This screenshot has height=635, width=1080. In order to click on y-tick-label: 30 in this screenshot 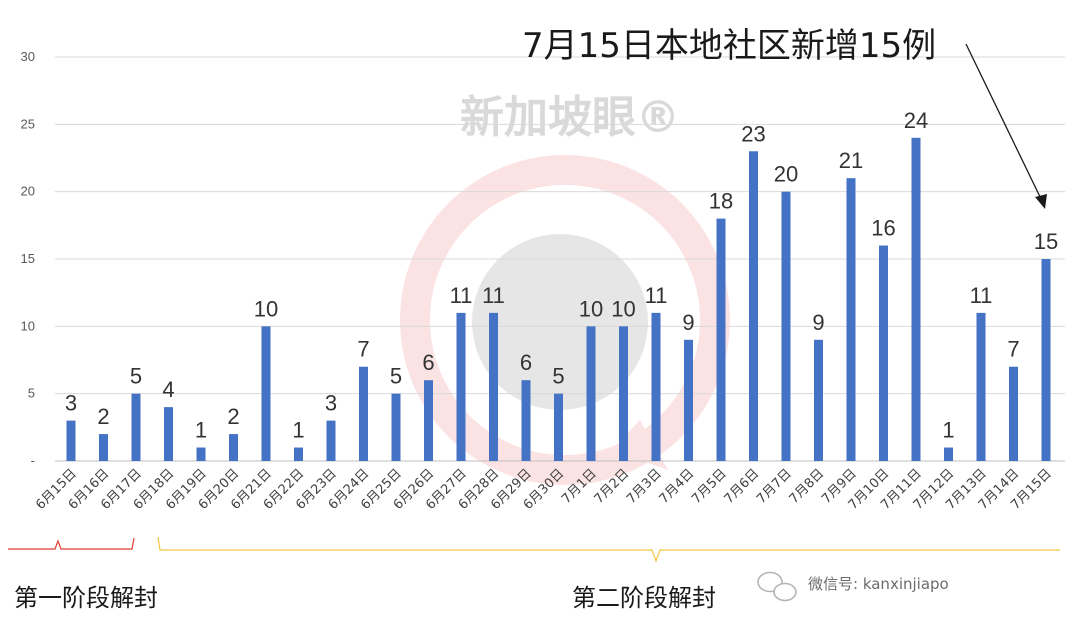, I will do `click(28, 56)`.